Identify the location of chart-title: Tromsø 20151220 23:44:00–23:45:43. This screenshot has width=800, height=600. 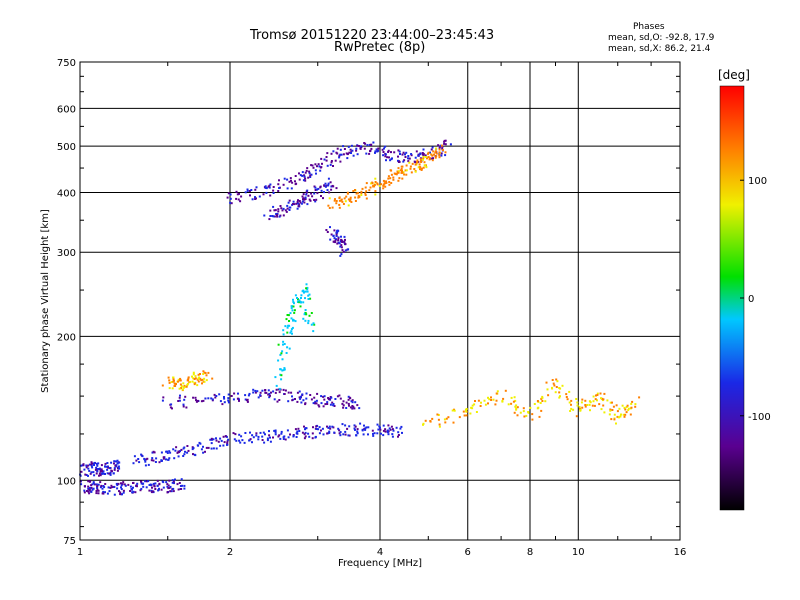
(372, 35).